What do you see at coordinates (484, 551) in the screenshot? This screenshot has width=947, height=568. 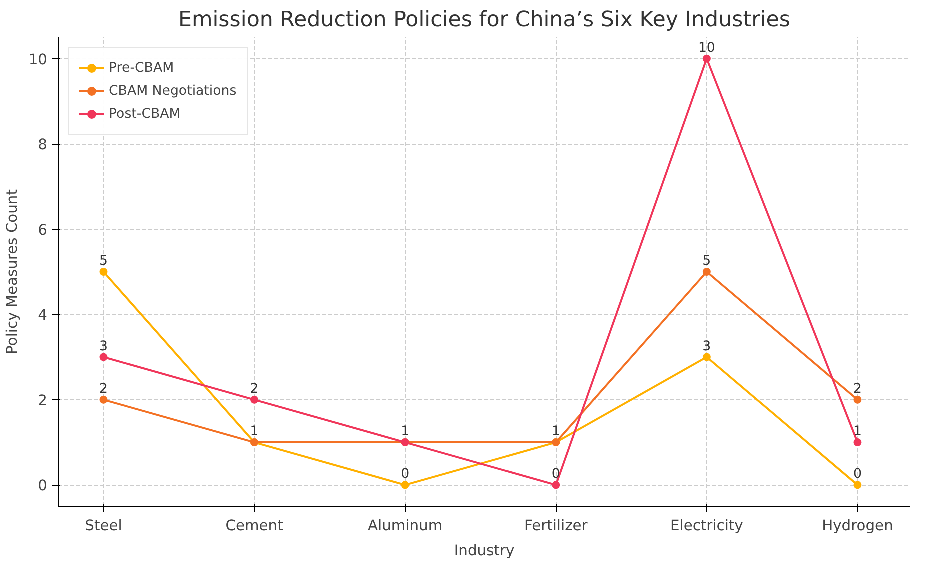 I see `x-axis-title: Industry` at bounding box center [484, 551].